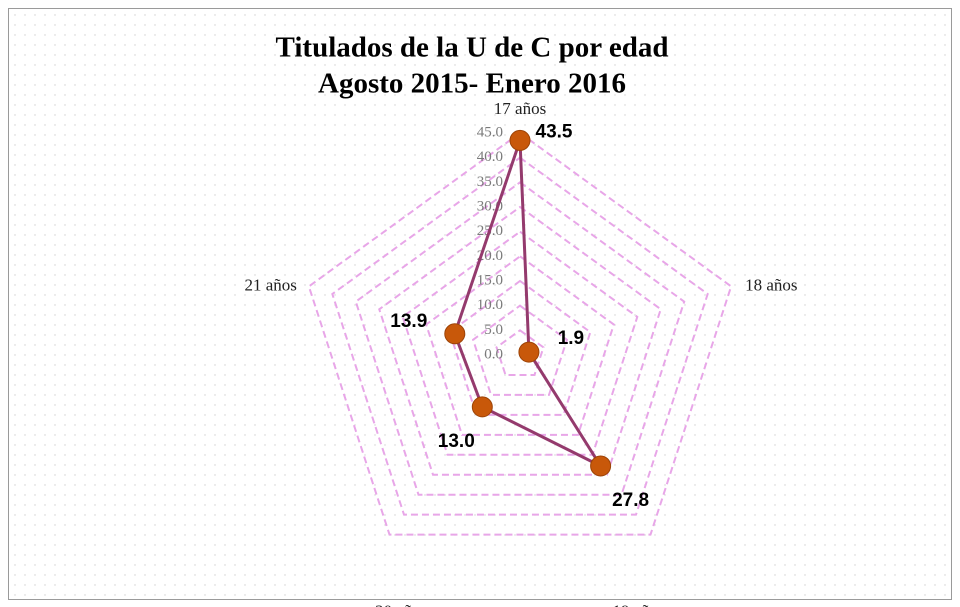 The height and width of the screenshot is (607, 960). What do you see at coordinates (472, 84) in the screenshot?
I see `chart-title: Agosto 2015- Enero 2016` at bounding box center [472, 84].